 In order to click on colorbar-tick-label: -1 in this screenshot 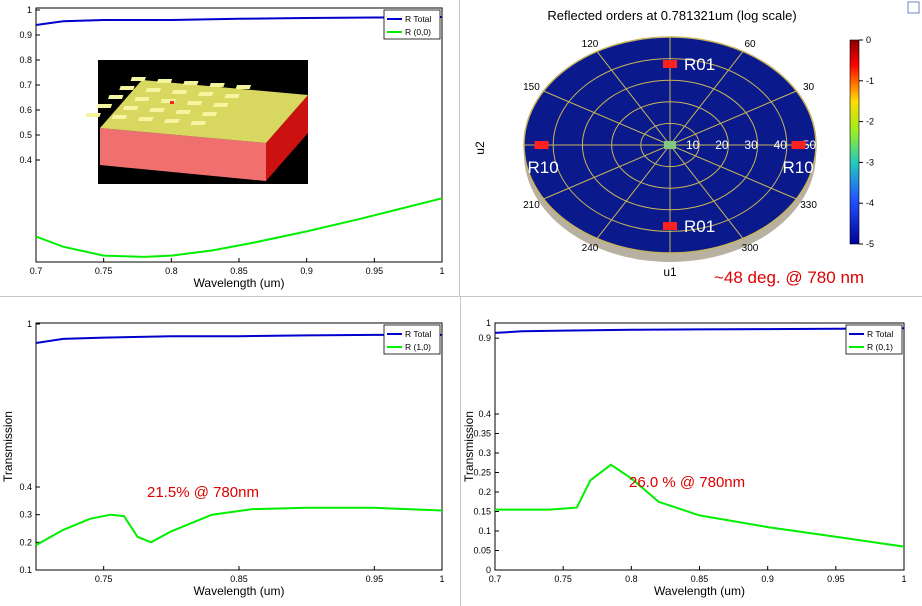, I will do `click(870, 81)`.